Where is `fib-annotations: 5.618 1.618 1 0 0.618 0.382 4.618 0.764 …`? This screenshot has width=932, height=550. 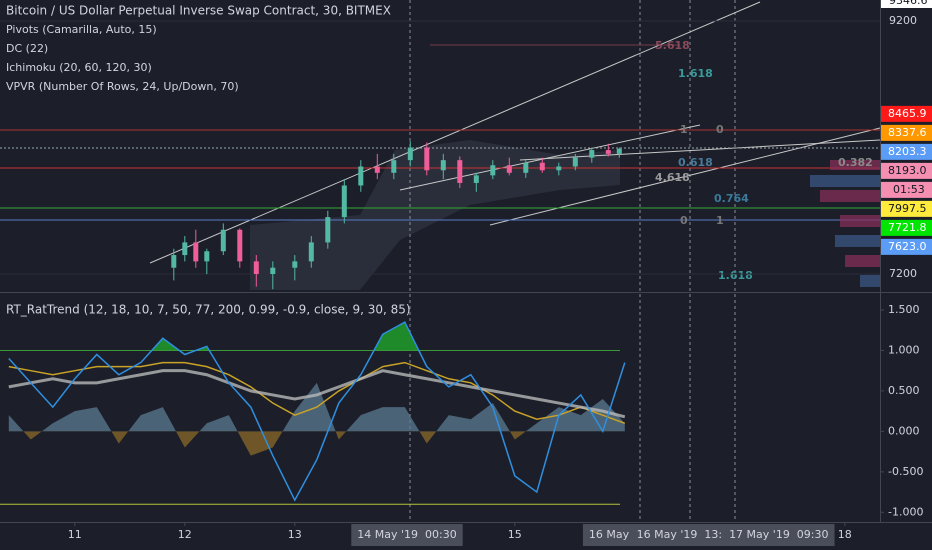
fib-annotations: 5.618 1.618 1 0 0.618 0.382 4.618 0.764 … is located at coordinates (764, 160).